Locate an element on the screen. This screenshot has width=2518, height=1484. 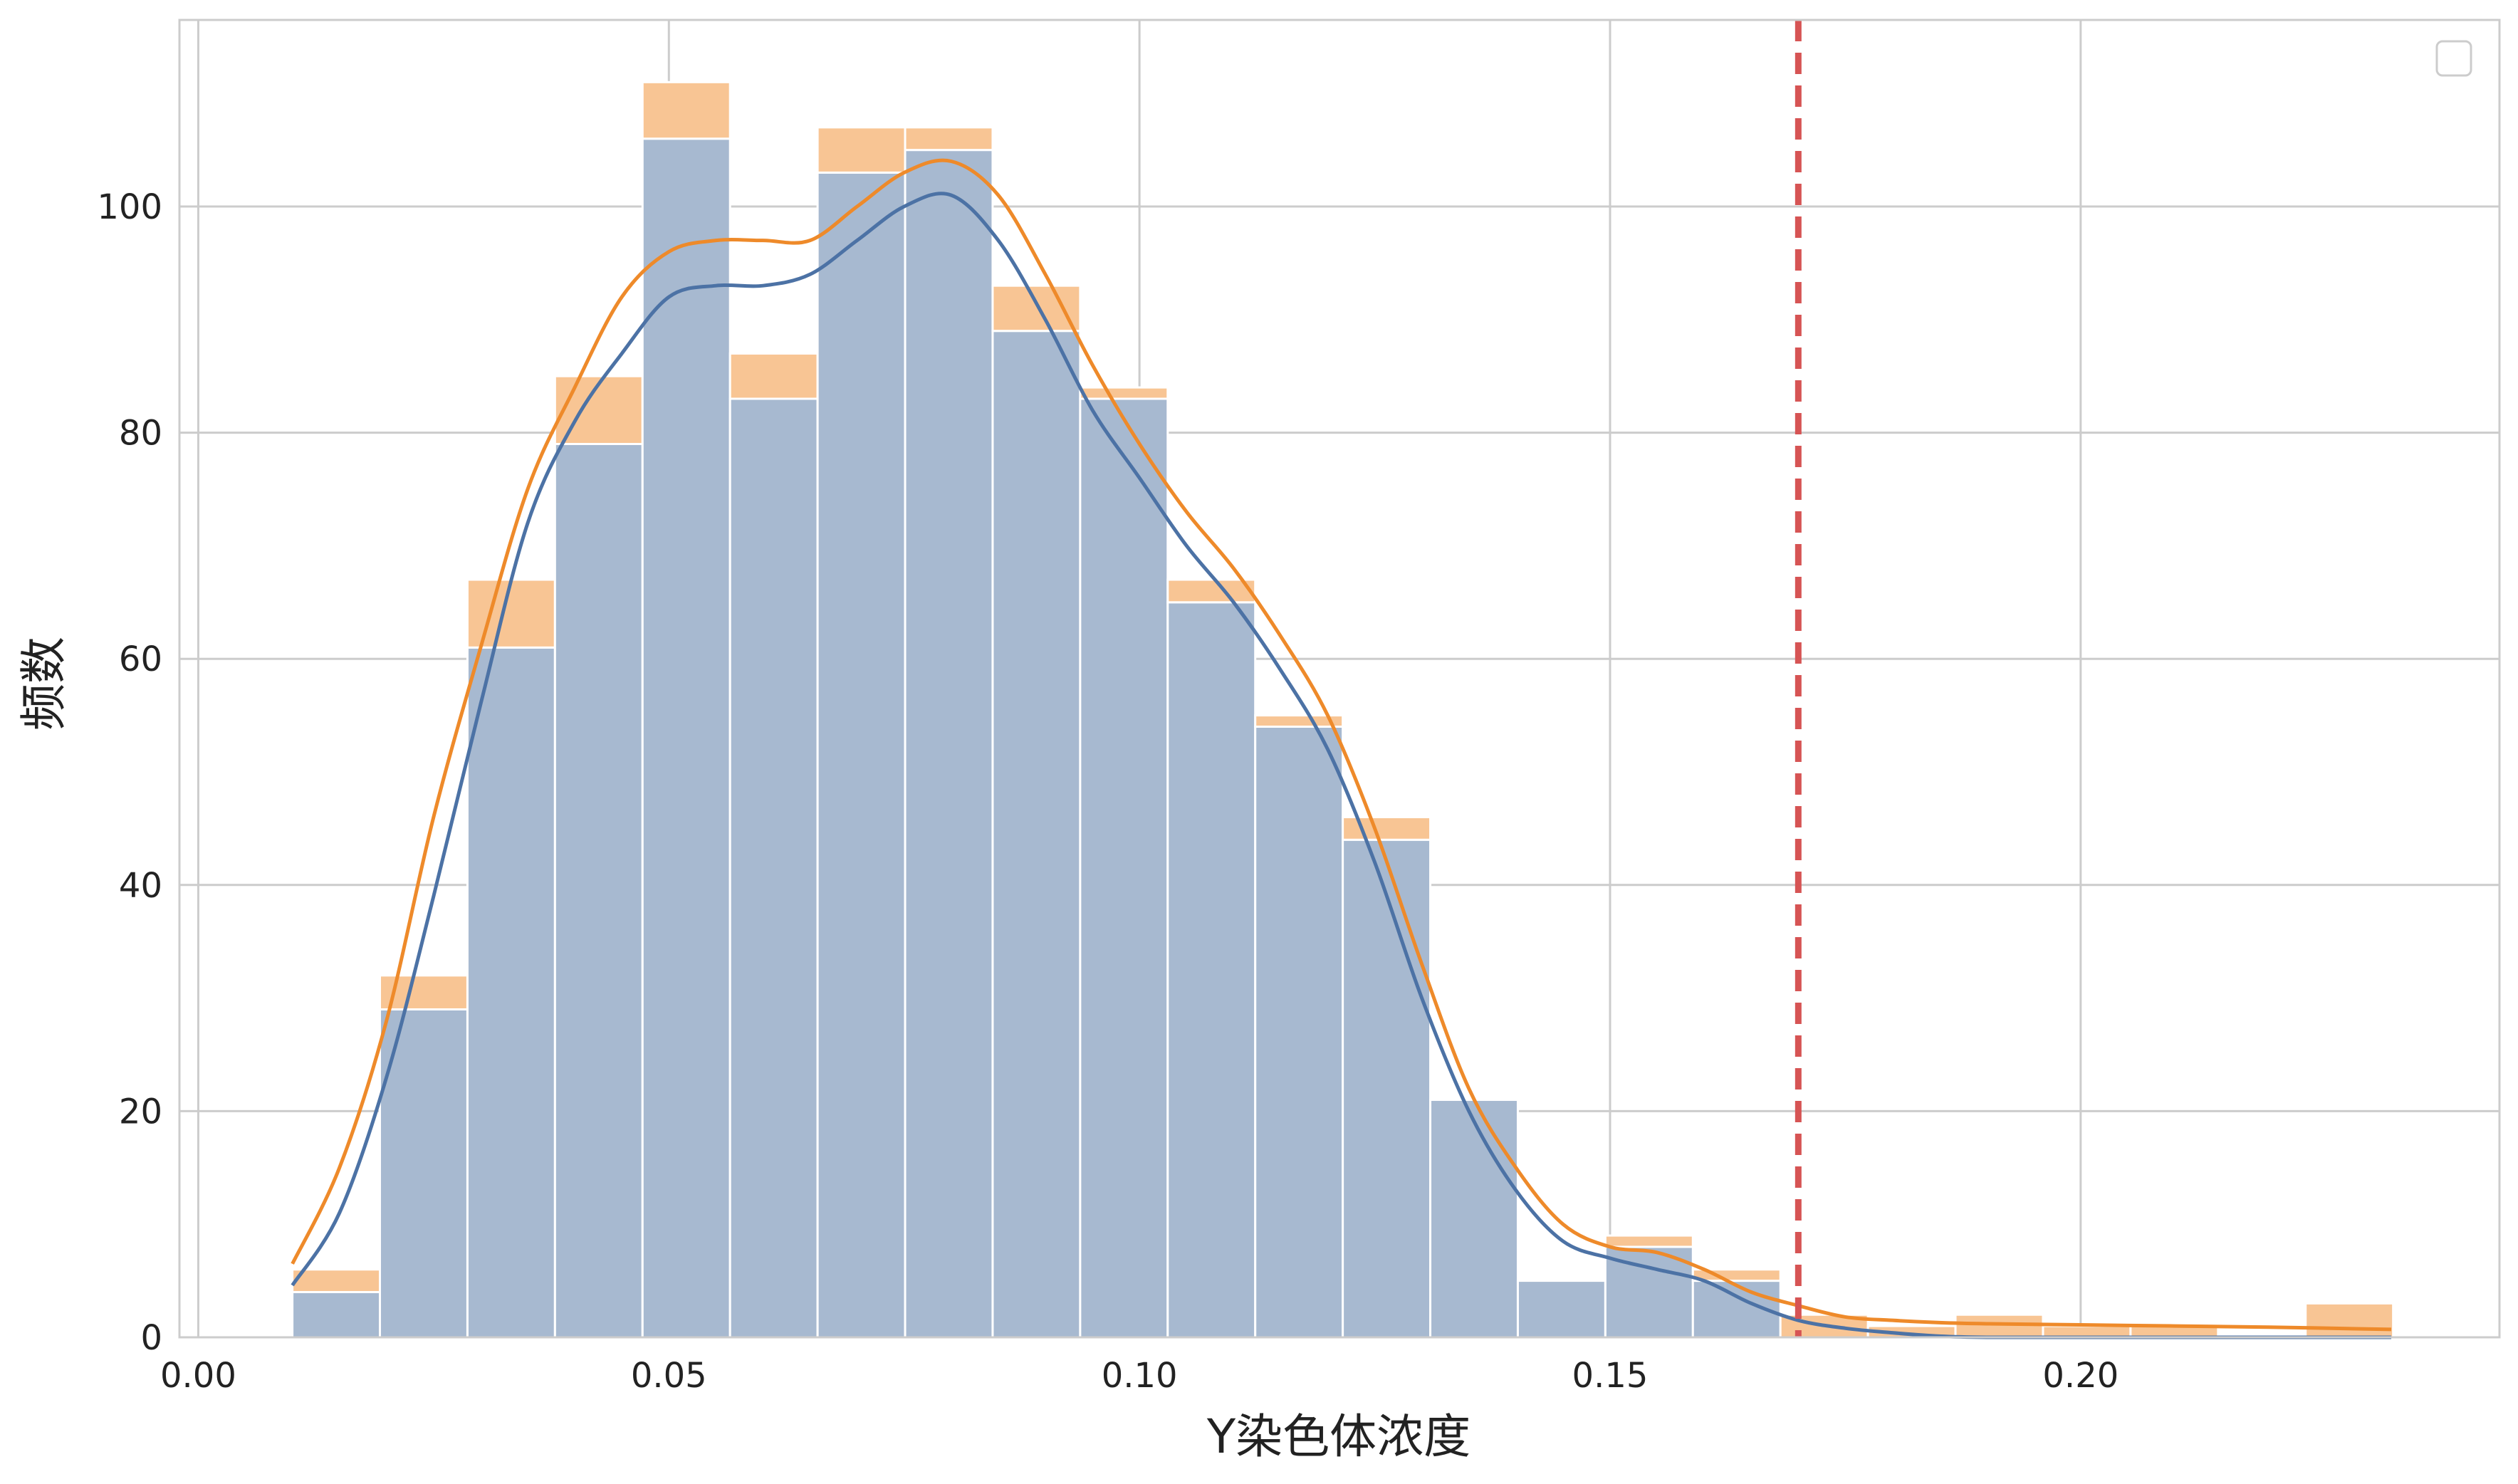
y-tick-label: 80 is located at coordinates (140, 434).